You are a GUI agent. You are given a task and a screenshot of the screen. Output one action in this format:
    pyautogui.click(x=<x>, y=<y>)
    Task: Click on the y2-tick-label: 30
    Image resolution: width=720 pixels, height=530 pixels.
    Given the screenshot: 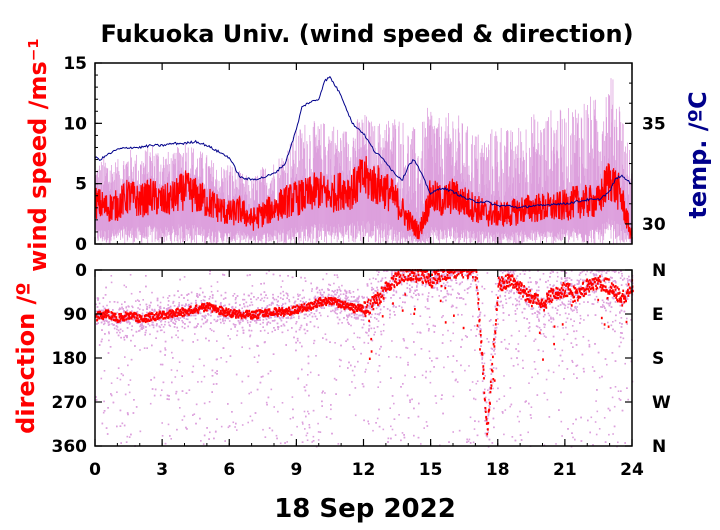 What is the action you would take?
    pyautogui.click(x=654, y=225)
    